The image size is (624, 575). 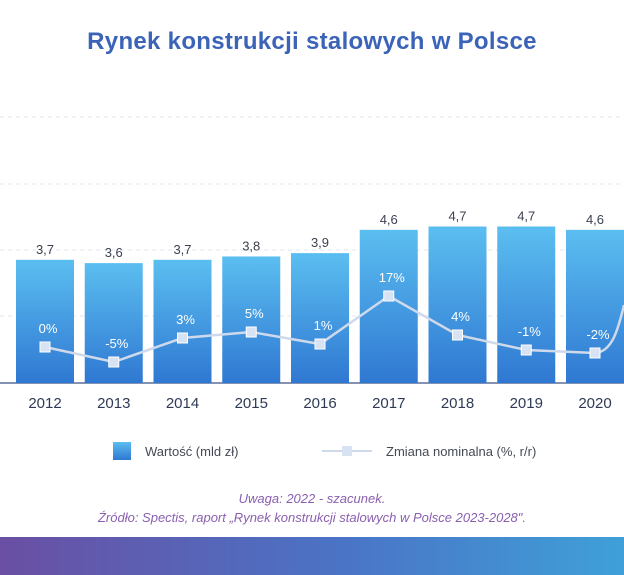 I want to click on legend-line-swatch, so click(x=347, y=451).